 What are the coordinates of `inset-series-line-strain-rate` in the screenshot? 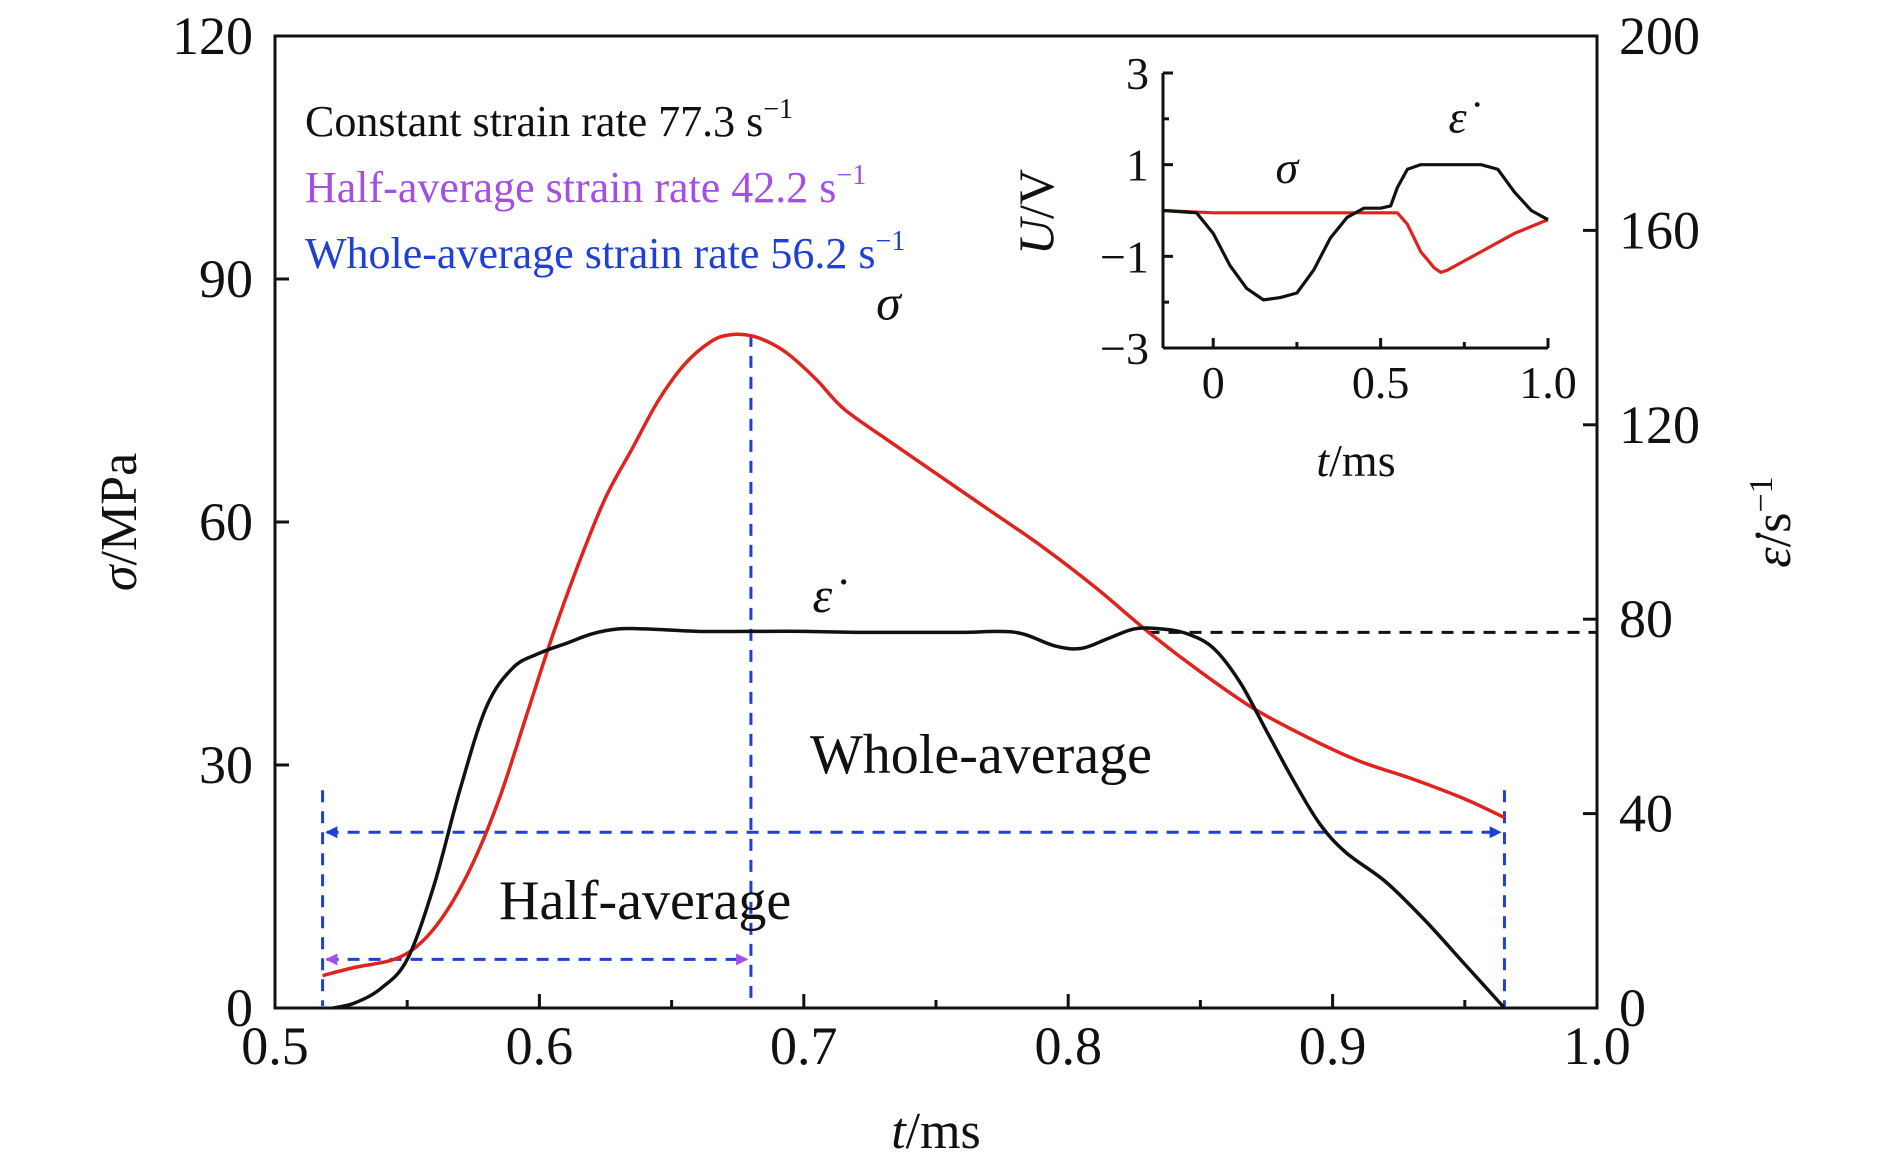 It's located at (1355, 232).